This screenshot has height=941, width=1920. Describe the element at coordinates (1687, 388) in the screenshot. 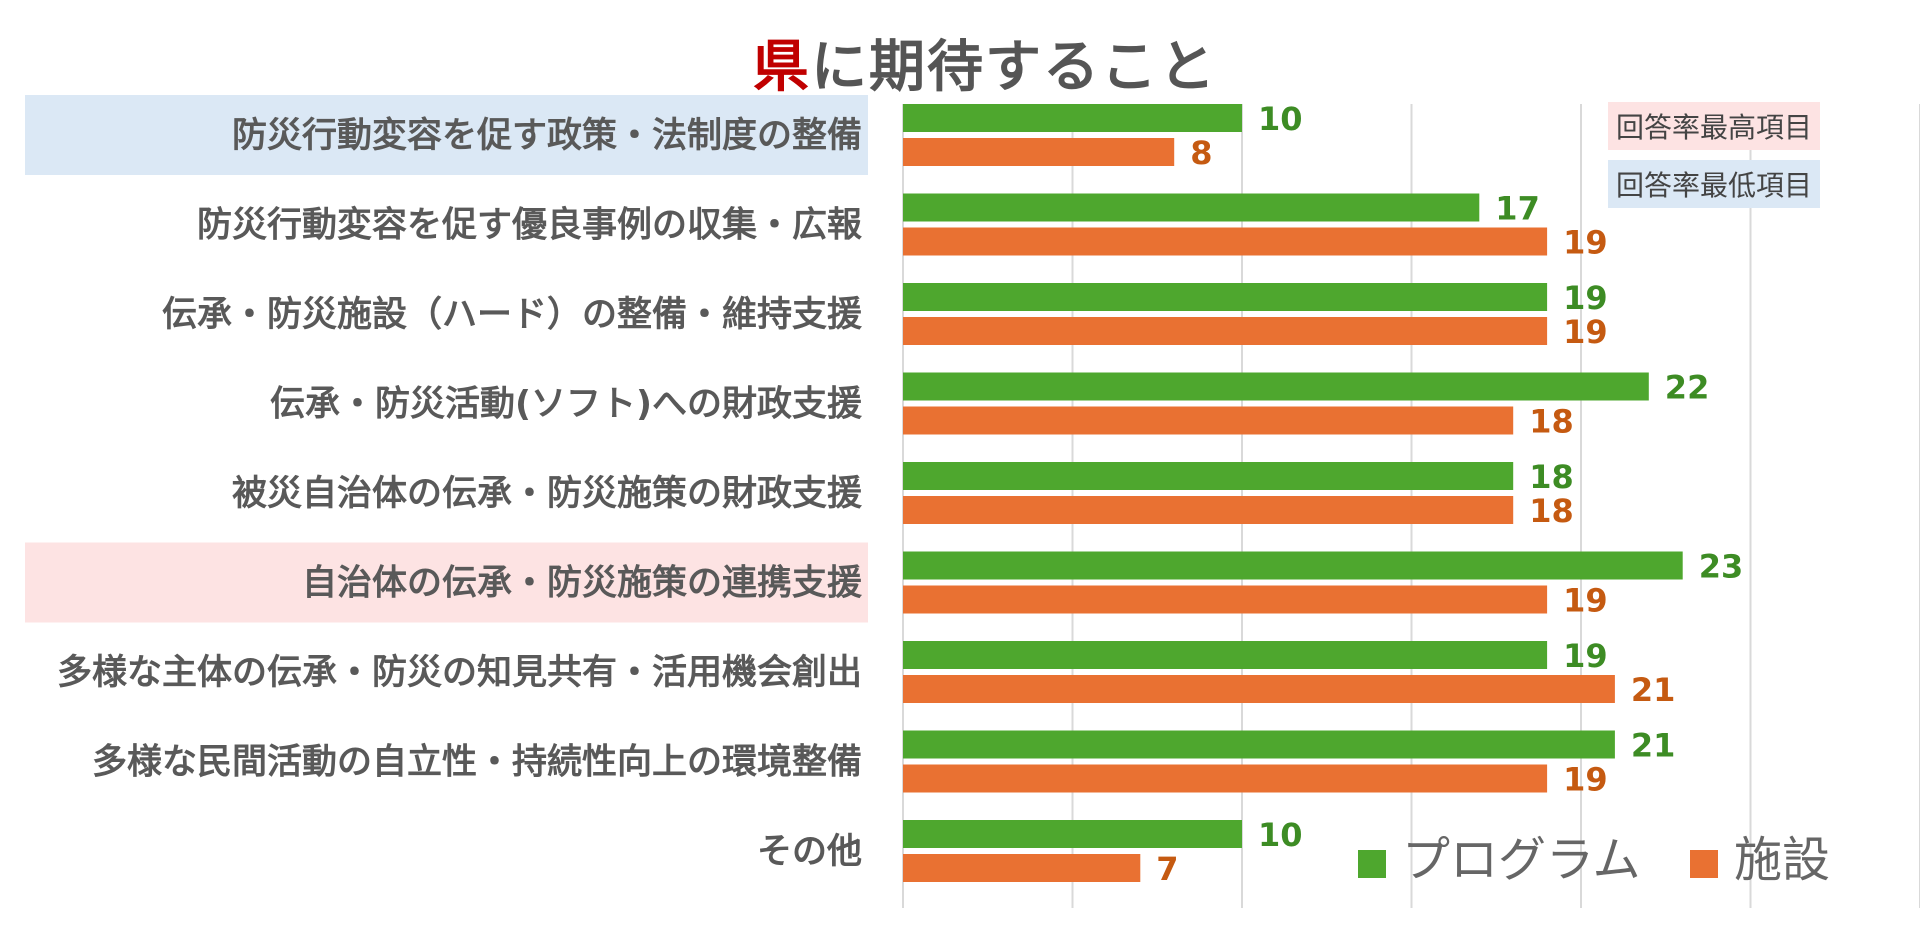

I see `data-label: 22` at that location.